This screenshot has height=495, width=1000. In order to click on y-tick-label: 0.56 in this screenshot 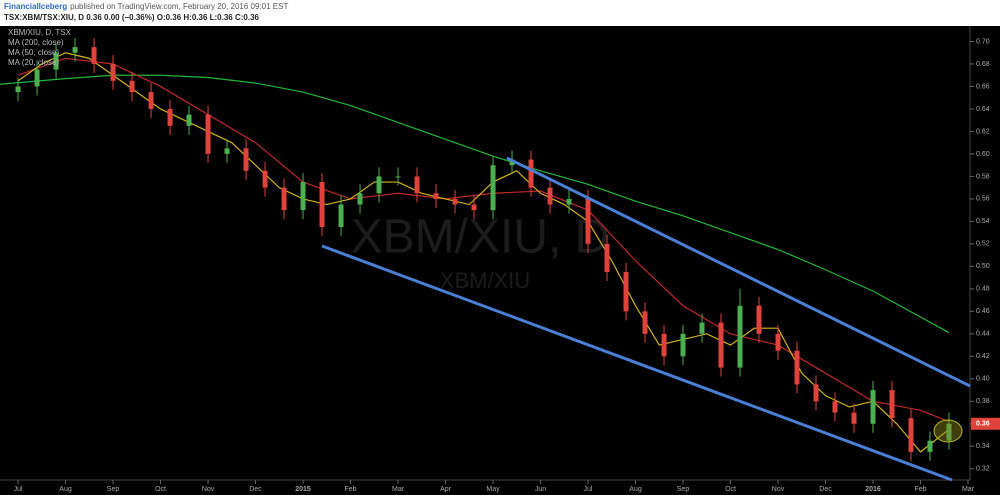, I will do `click(983, 199)`.